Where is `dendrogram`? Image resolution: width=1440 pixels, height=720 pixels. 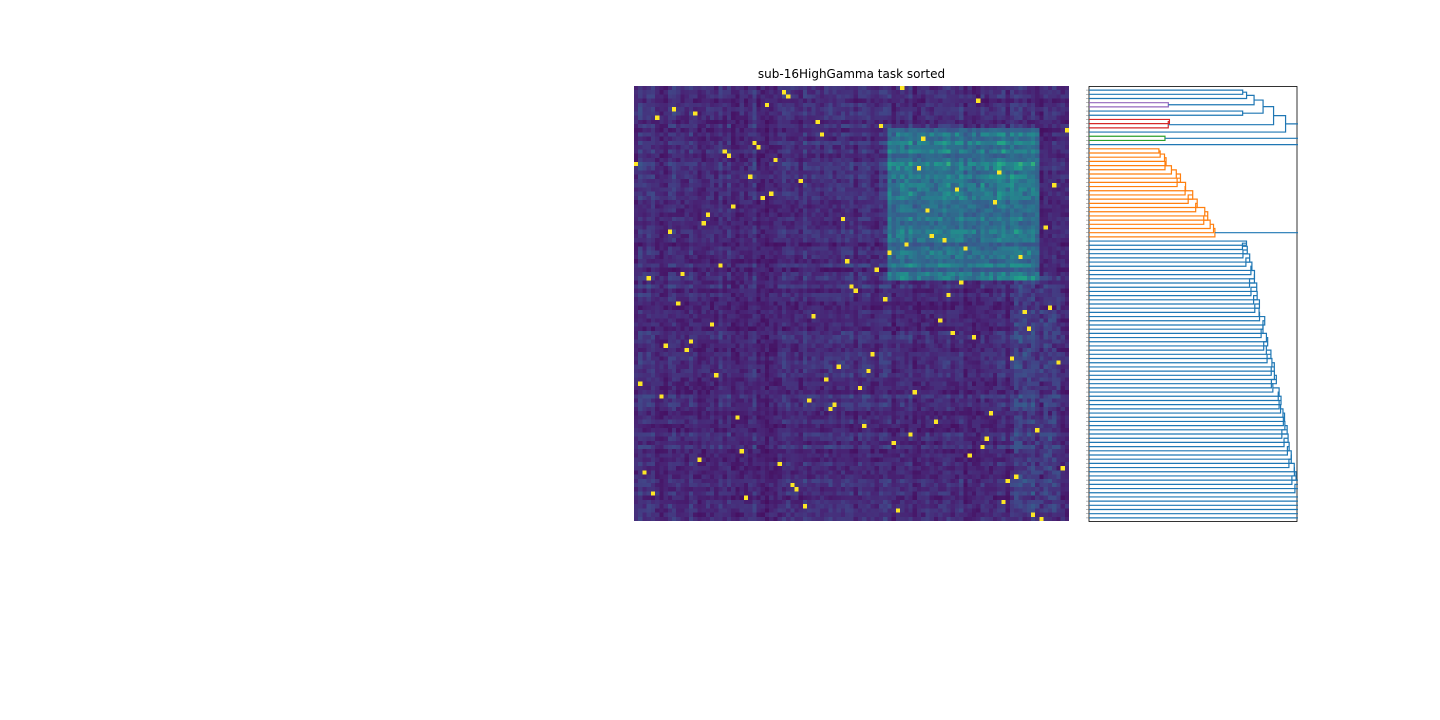 dendrogram is located at coordinates (1192, 304).